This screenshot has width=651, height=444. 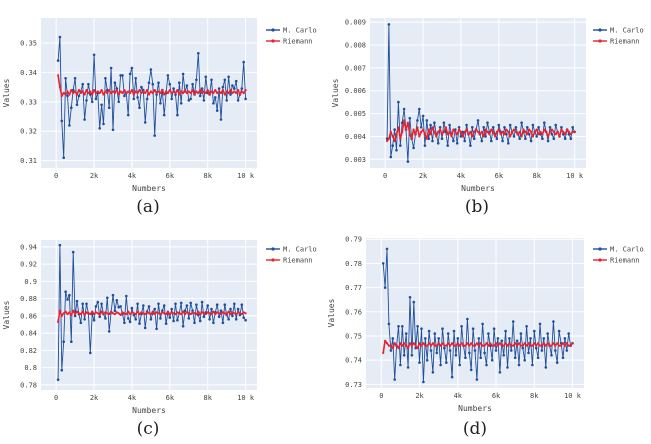 I want to click on y-axis-label: Values, so click(x=6, y=314).